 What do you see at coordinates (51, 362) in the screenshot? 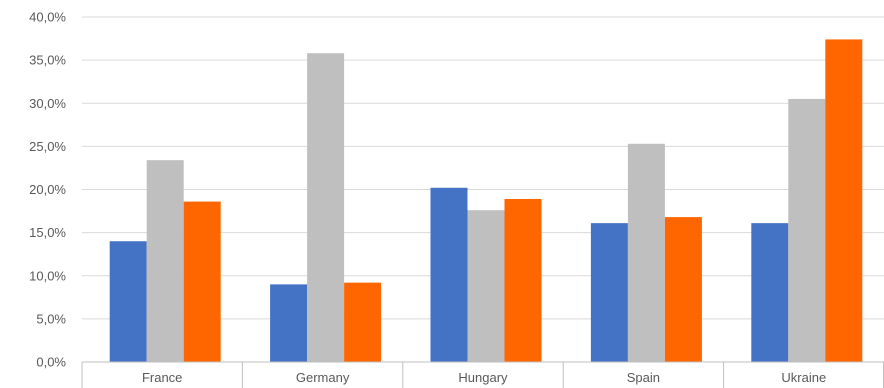
I see `y-tick-label: 0,0%` at bounding box center [51, 362].